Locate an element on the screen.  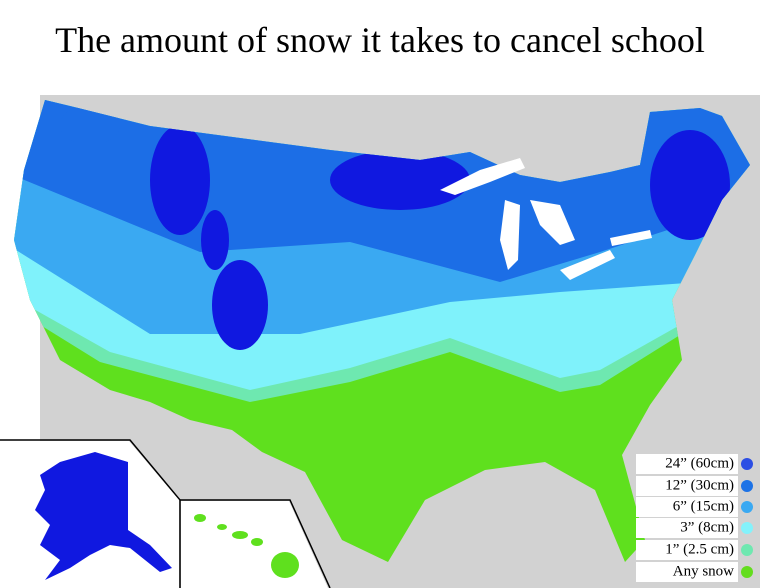
alaska is located at coordinates (103, 516).